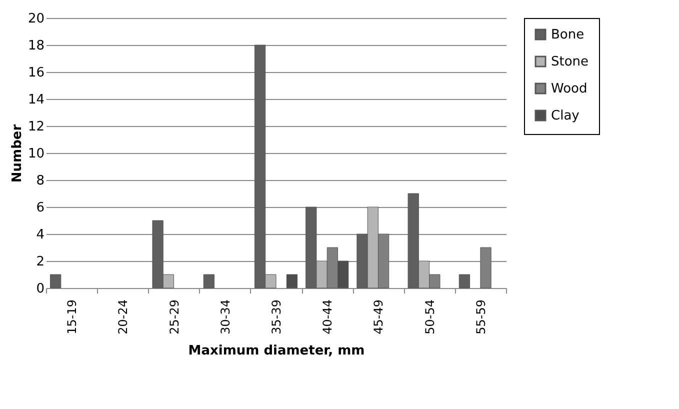 The height and width of the screenshot is (409, 679). Describe the element at coordinates (40, 208) in the screenshot. I see `y-tick-label: 6` at that location.